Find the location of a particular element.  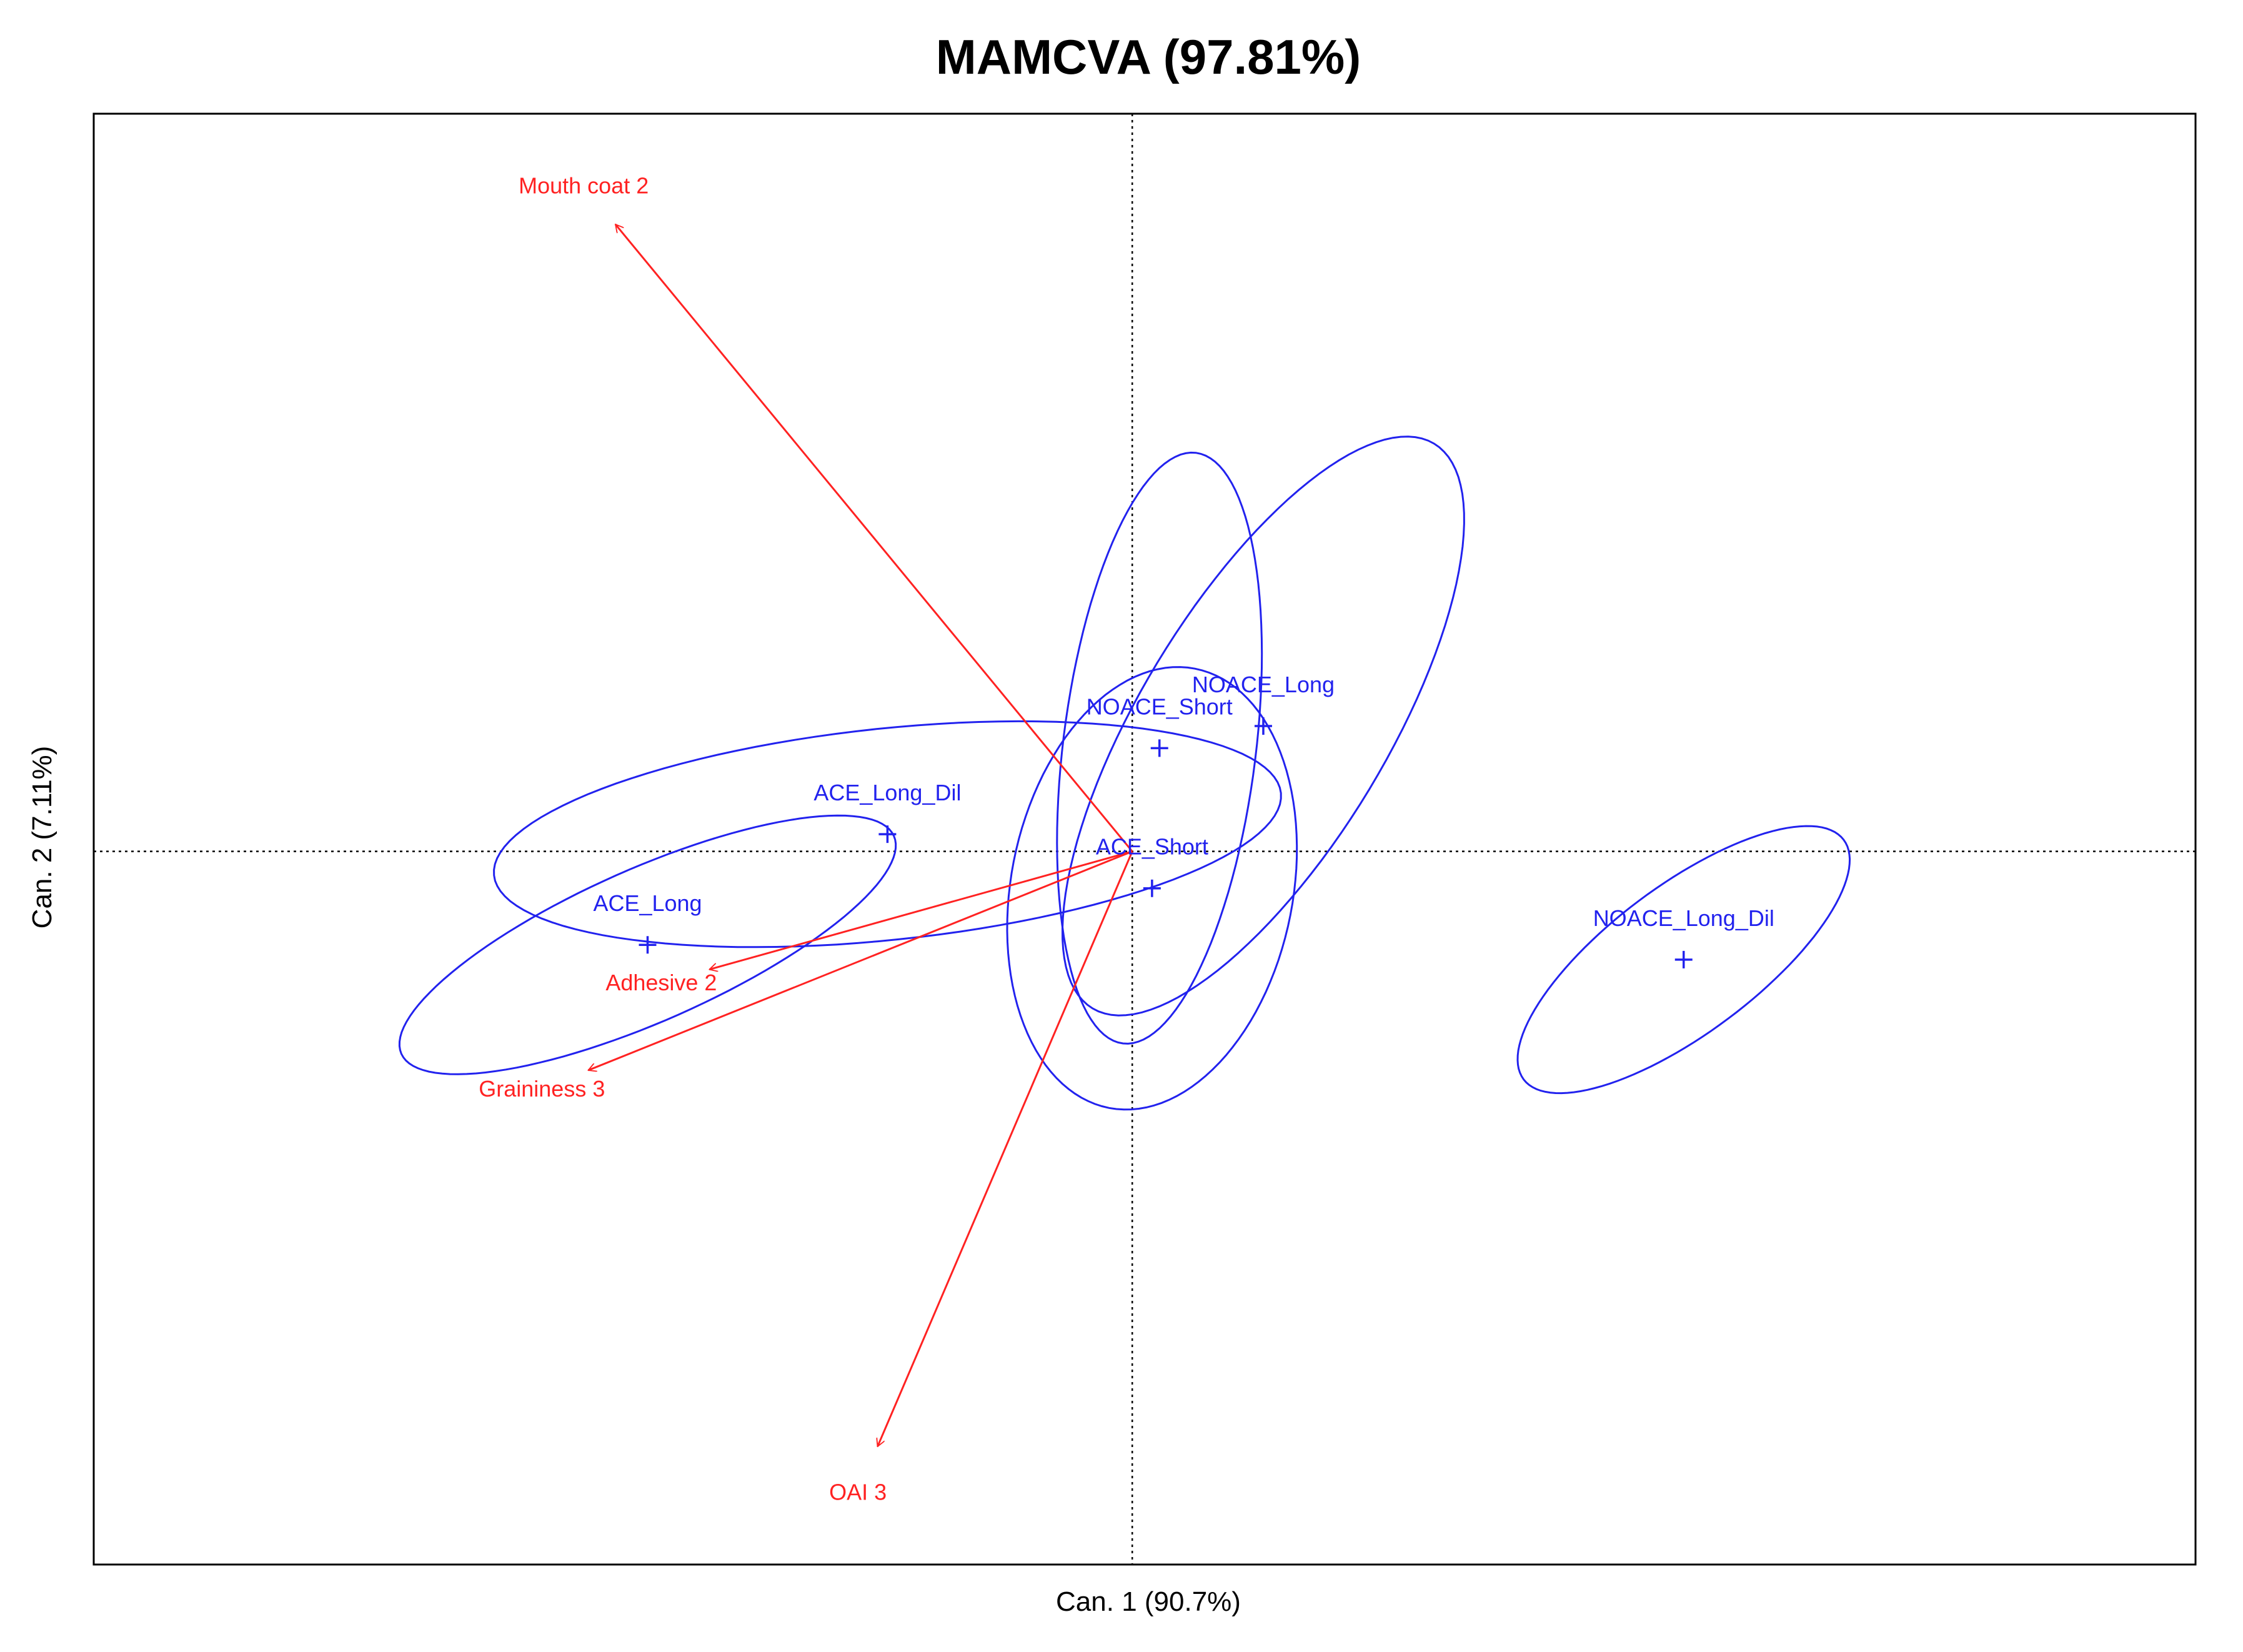

ellipse-noace-long is located at coordinates (1263, 726).